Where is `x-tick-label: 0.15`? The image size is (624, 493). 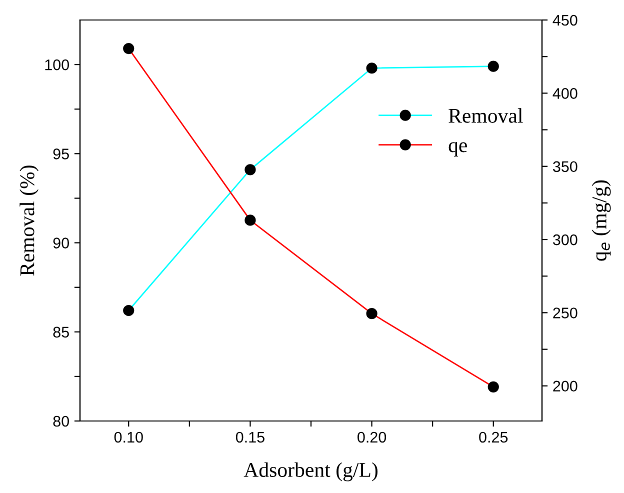 x-tick-label: 0.15 is located at coordinates (250, 437).